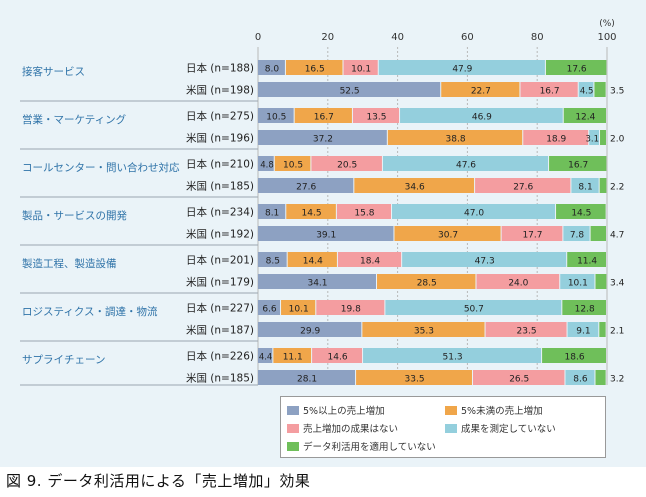 This screenshot has width=646, height=497. What do you see at coordinates (369, 447) in the screenshot?
I see `legend-label: データ利活用を適用していない` at bounding box center [369, 447].